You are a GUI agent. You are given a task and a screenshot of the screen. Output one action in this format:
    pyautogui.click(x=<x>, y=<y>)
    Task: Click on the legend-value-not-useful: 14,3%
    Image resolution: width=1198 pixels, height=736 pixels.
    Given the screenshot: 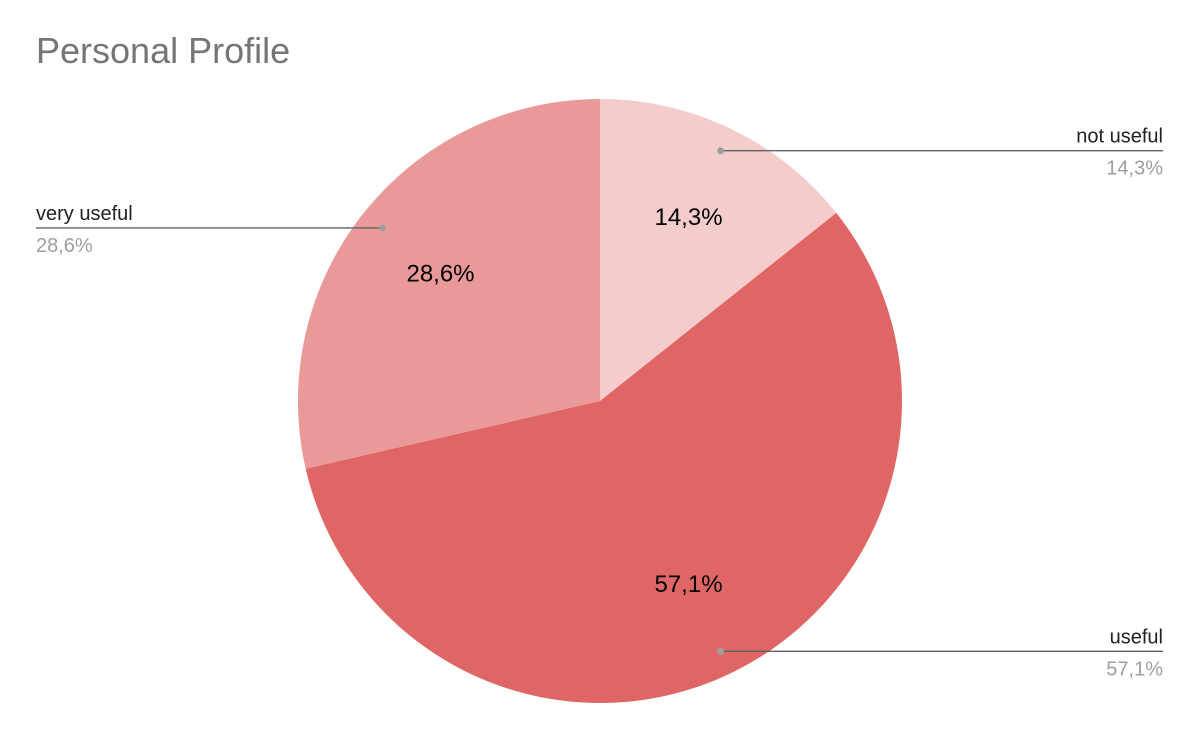 What is the action you would take?
    pyautogui.click(x=1134, y=169)
    